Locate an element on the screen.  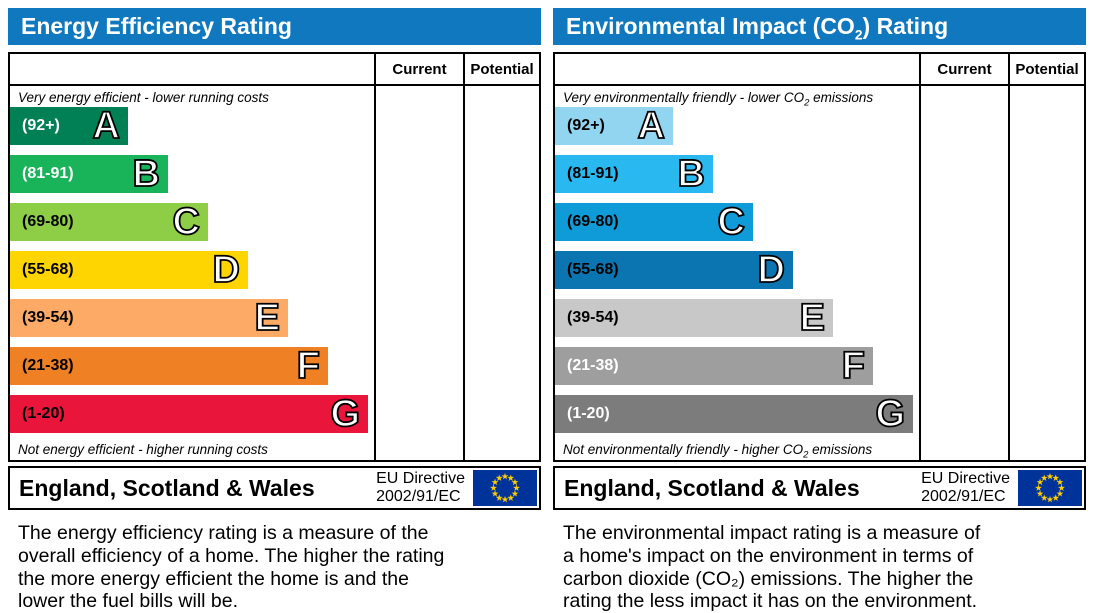
panel-title-suffix: ) Rating is located at coordinates (905, 26).